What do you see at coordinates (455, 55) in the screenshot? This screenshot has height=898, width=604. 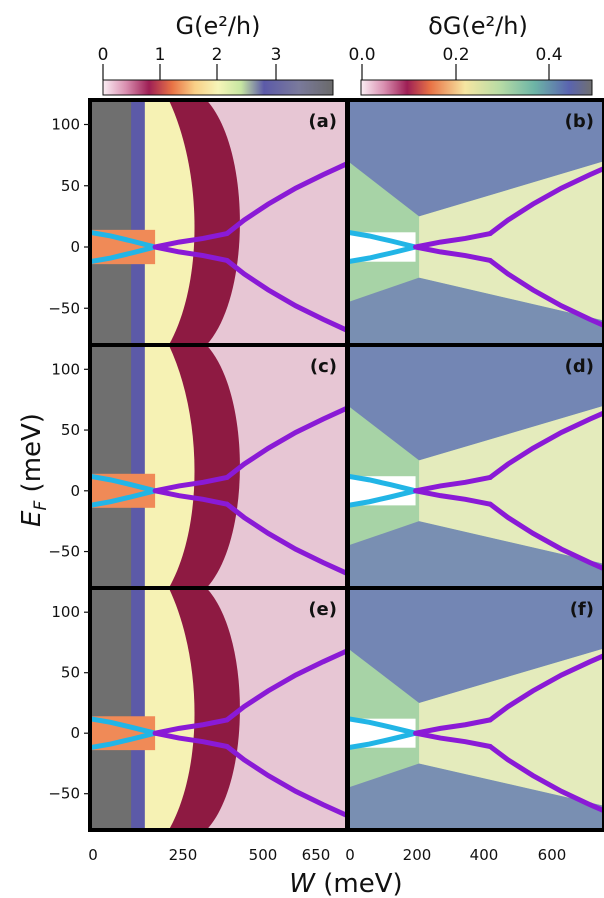 I see `cb-dg-tick-1: 0.2` at bounding box center [455, 55].